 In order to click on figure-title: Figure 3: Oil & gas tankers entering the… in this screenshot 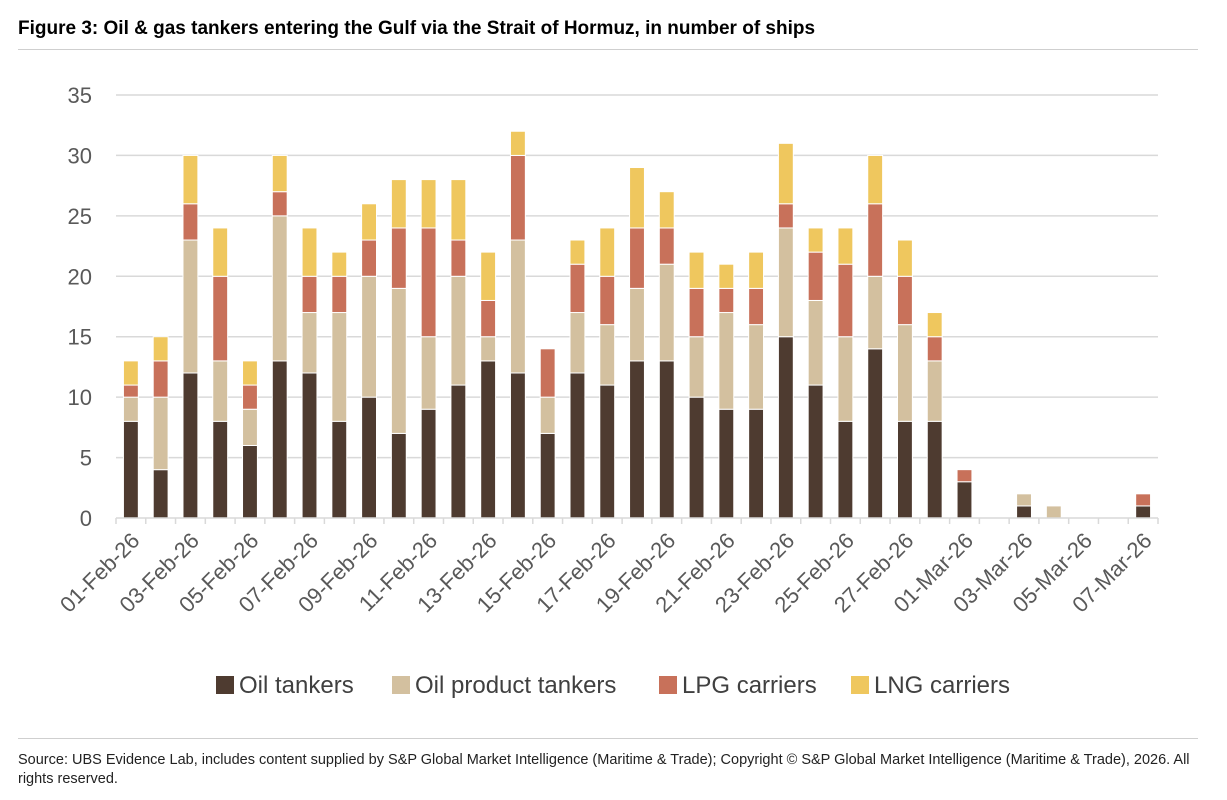, I will do `click(417, 28)`.